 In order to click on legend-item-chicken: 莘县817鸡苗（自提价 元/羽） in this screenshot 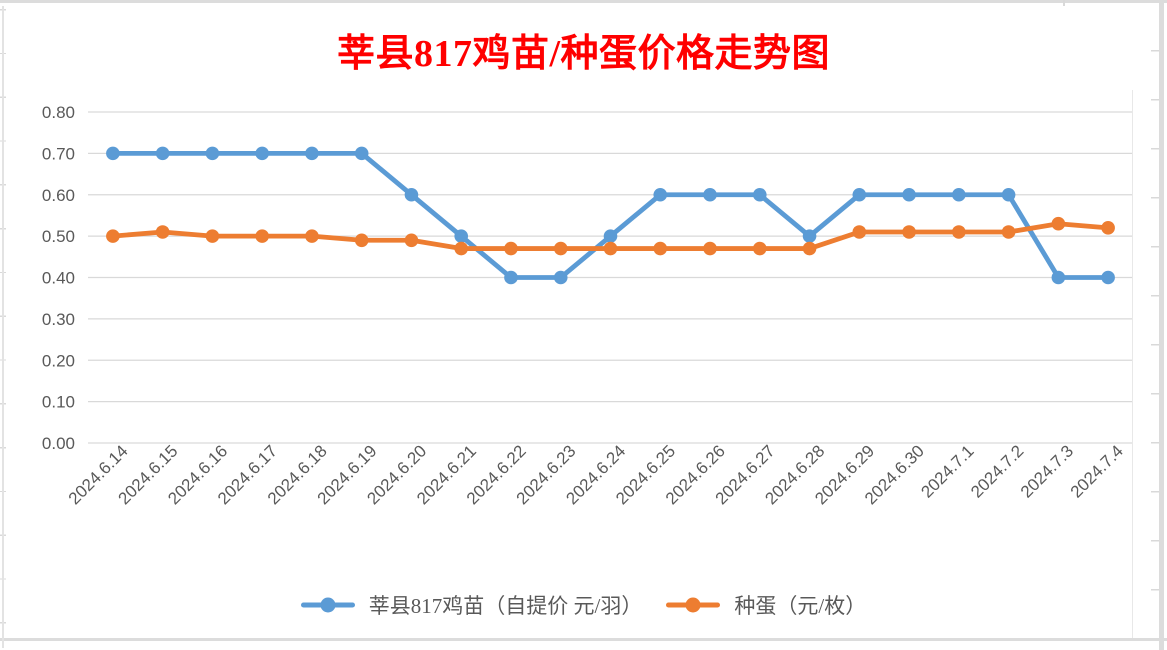, I will do `click(471, 605)`.